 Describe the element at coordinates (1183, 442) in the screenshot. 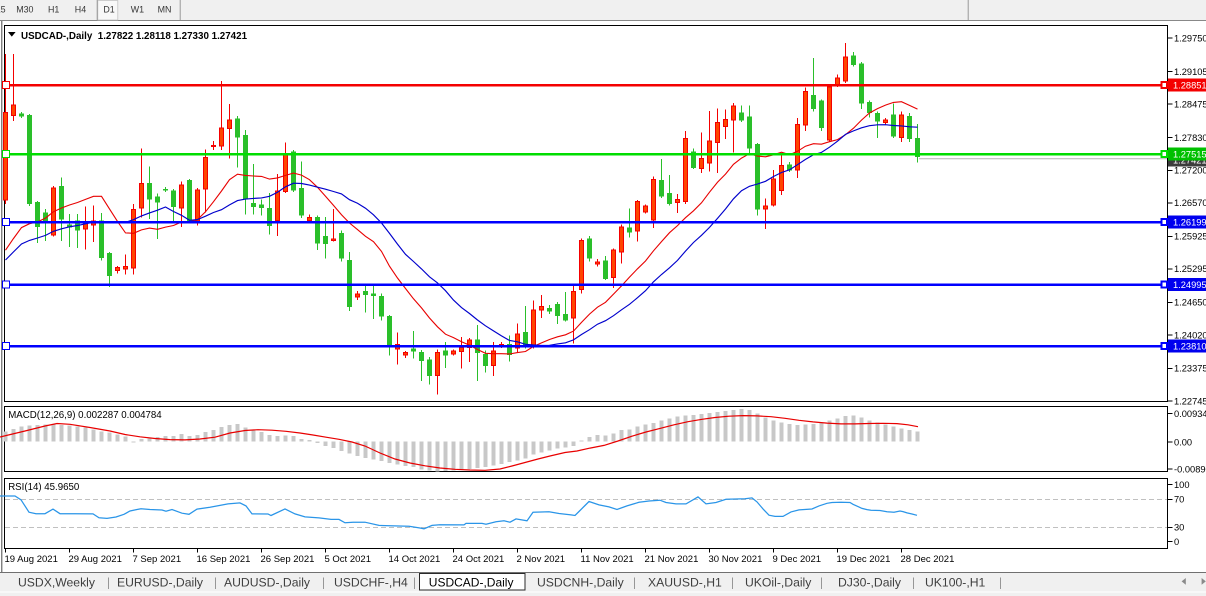

I see `svg-text: 0.00` at that location.